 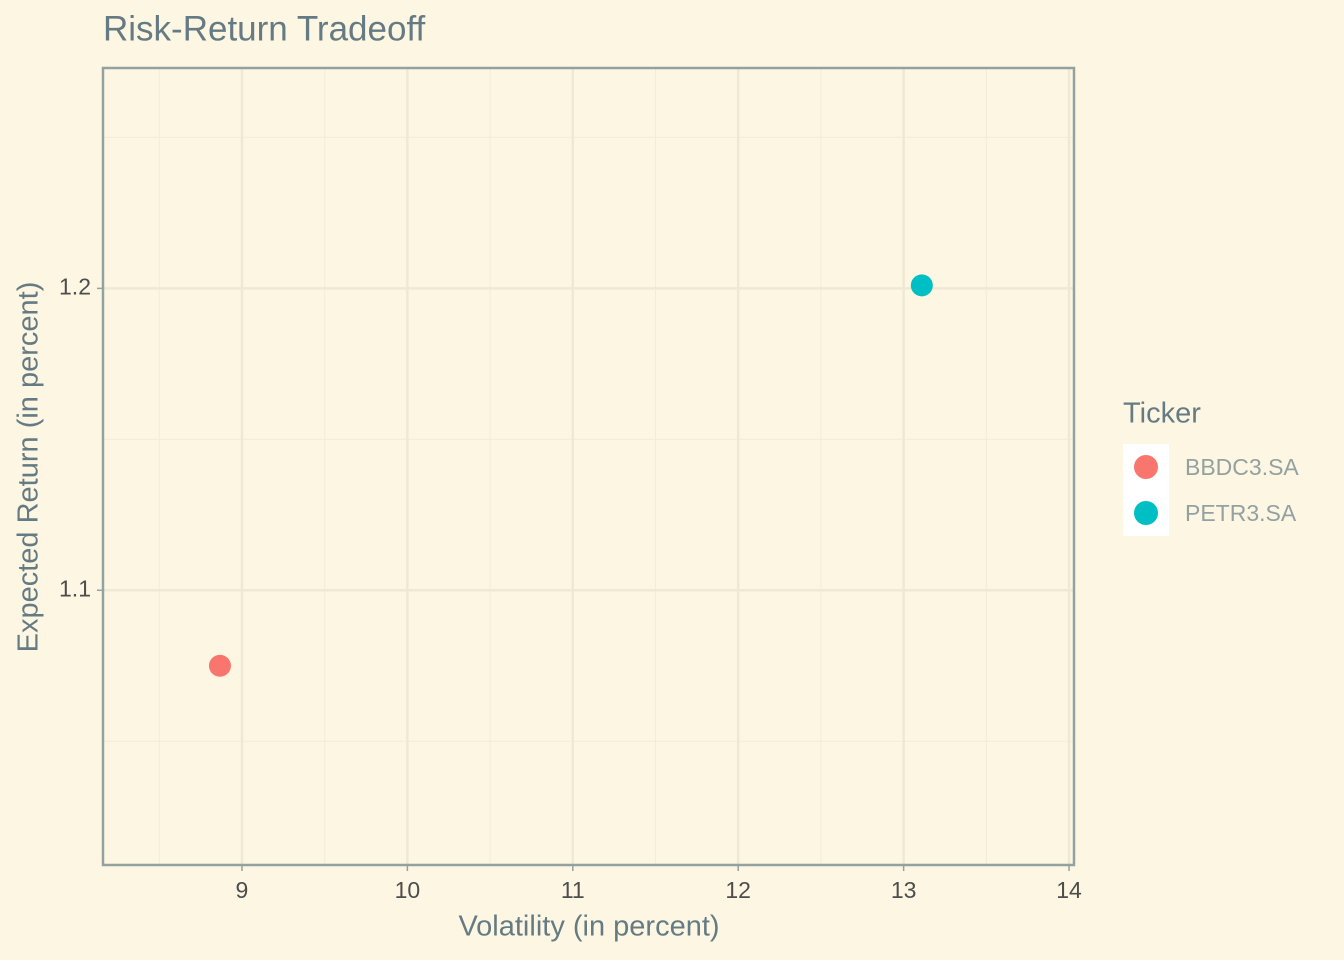 What do you see at coordinates (242, 890) in the screenshot?
I see `x-tick-label: 9` at bounding box center [242, 890].